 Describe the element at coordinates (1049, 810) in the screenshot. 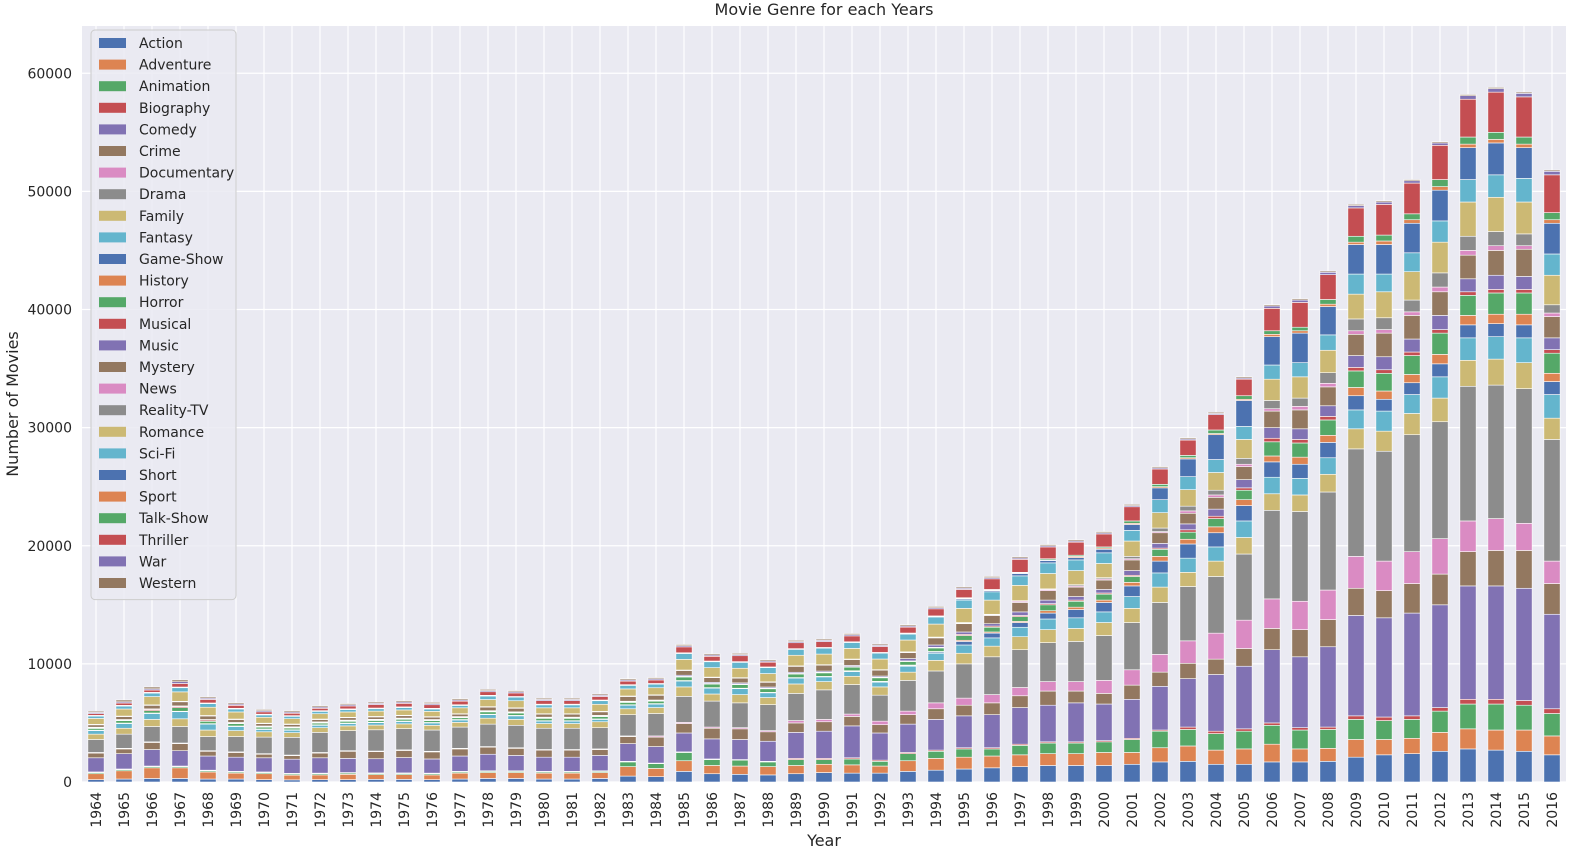

I see `x-tick-label: 1998` at that location.